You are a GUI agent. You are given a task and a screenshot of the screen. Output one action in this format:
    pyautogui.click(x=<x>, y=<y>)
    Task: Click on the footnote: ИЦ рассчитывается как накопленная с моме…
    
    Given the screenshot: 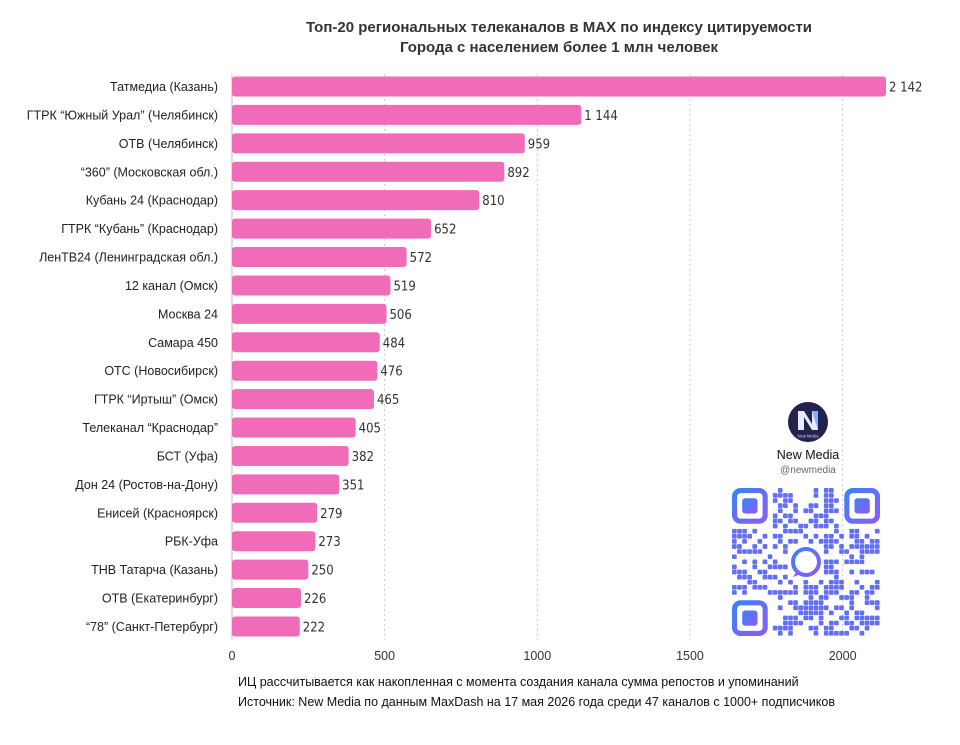 What is the action you would take?
    pyautogui.click(x=518, y=682)
    